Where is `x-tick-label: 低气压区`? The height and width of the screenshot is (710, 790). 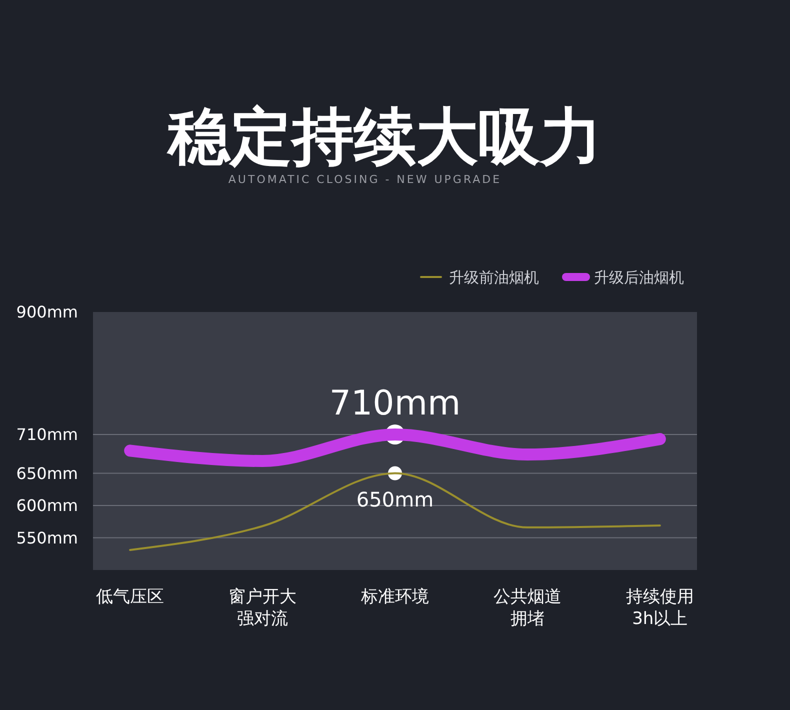
x-tick-label: 低气压区 is located at coordinates (130, 597).